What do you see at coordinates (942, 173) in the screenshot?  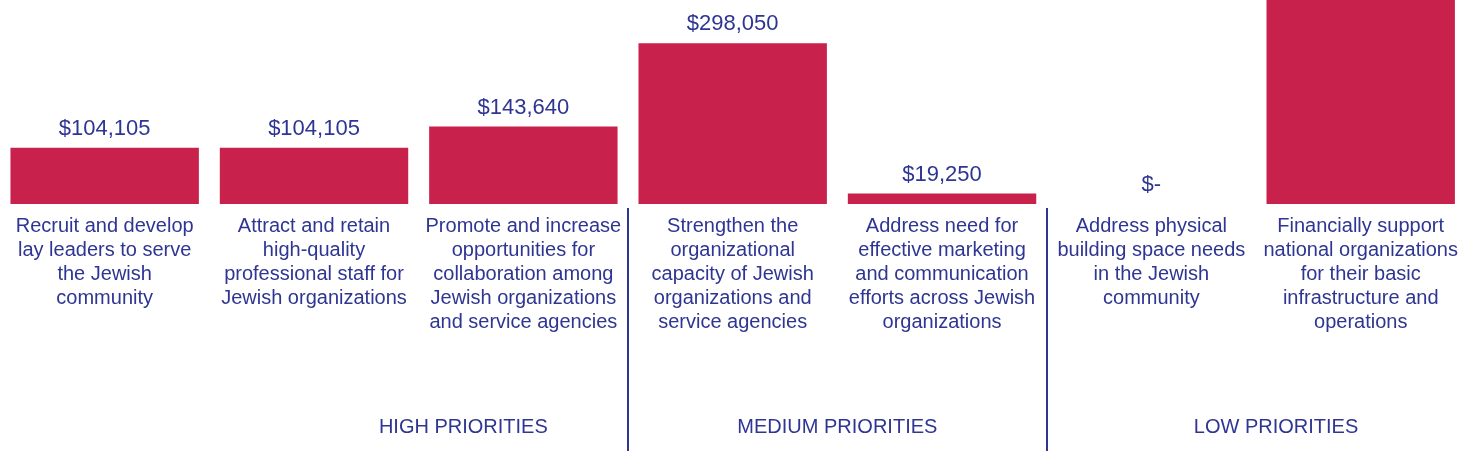 I see `data-label: $19,250` at bounding box center [942, 173].